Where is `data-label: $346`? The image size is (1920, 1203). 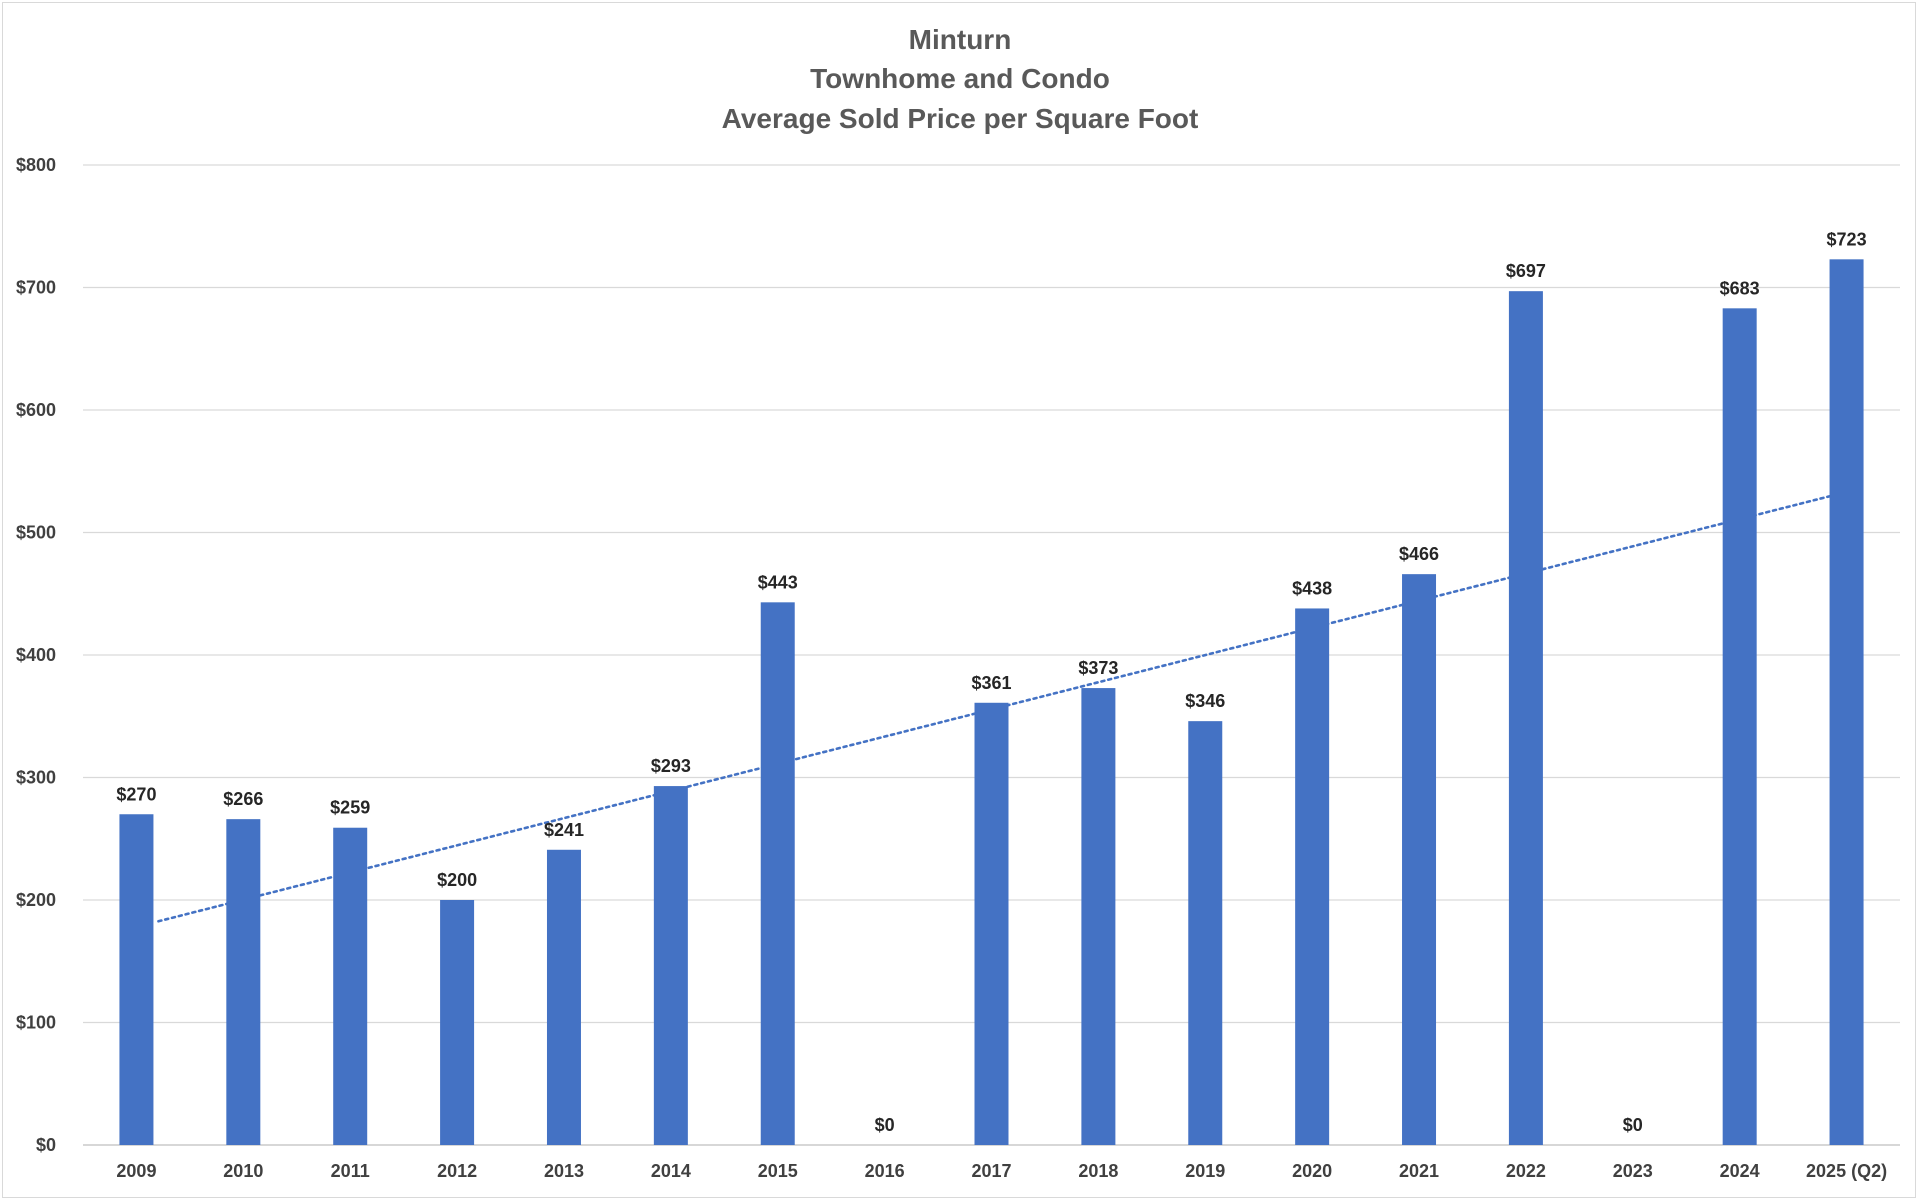
data-label: $346 is located at coordinates (1205, 701).